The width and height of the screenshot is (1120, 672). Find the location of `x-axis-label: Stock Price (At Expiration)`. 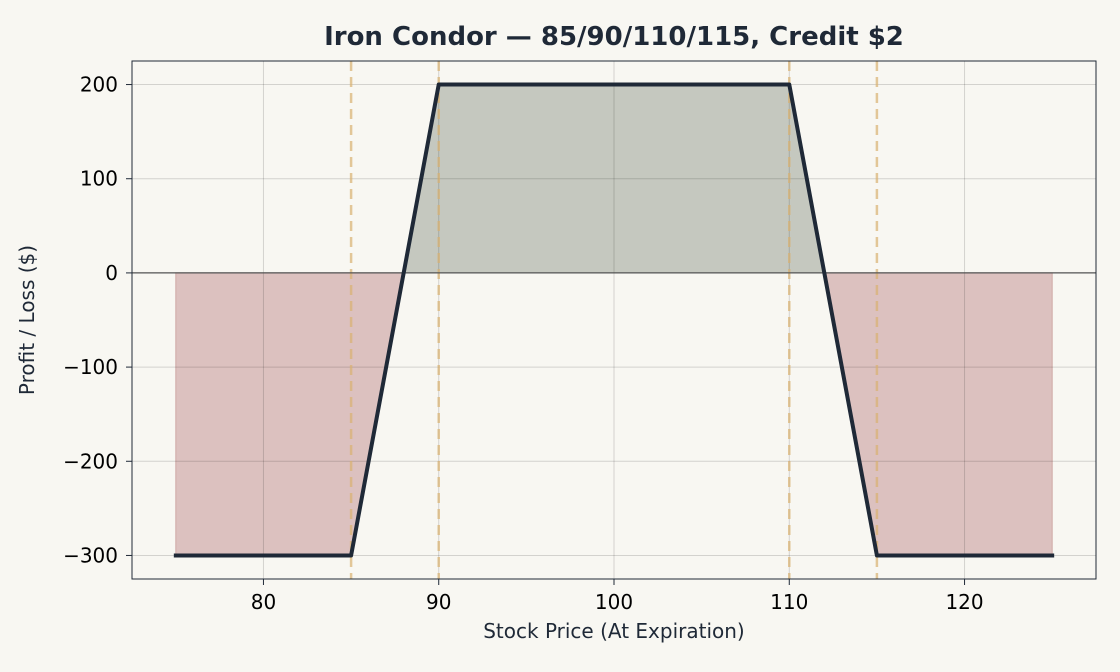

x-axis-label: Stock Price (At Expiration) is located at coordinates (614, 631).